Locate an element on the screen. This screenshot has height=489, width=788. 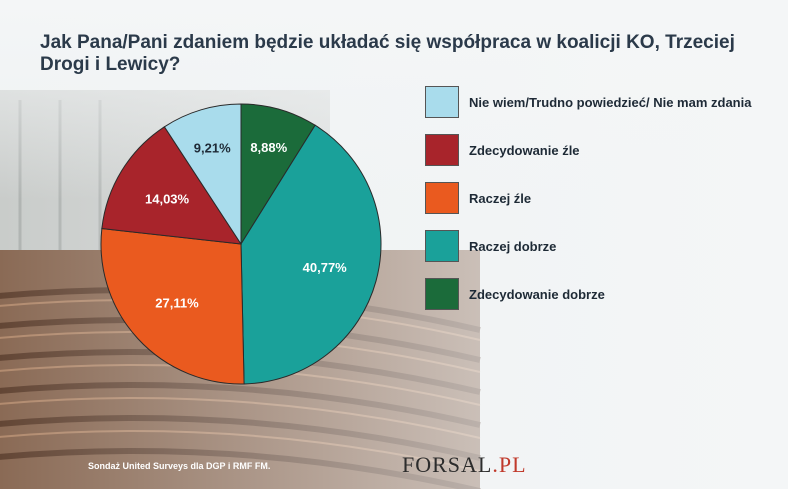
legend-label-zdecydowanie-zle: Zdecydowanie źle is located at coordinates (524, 150).